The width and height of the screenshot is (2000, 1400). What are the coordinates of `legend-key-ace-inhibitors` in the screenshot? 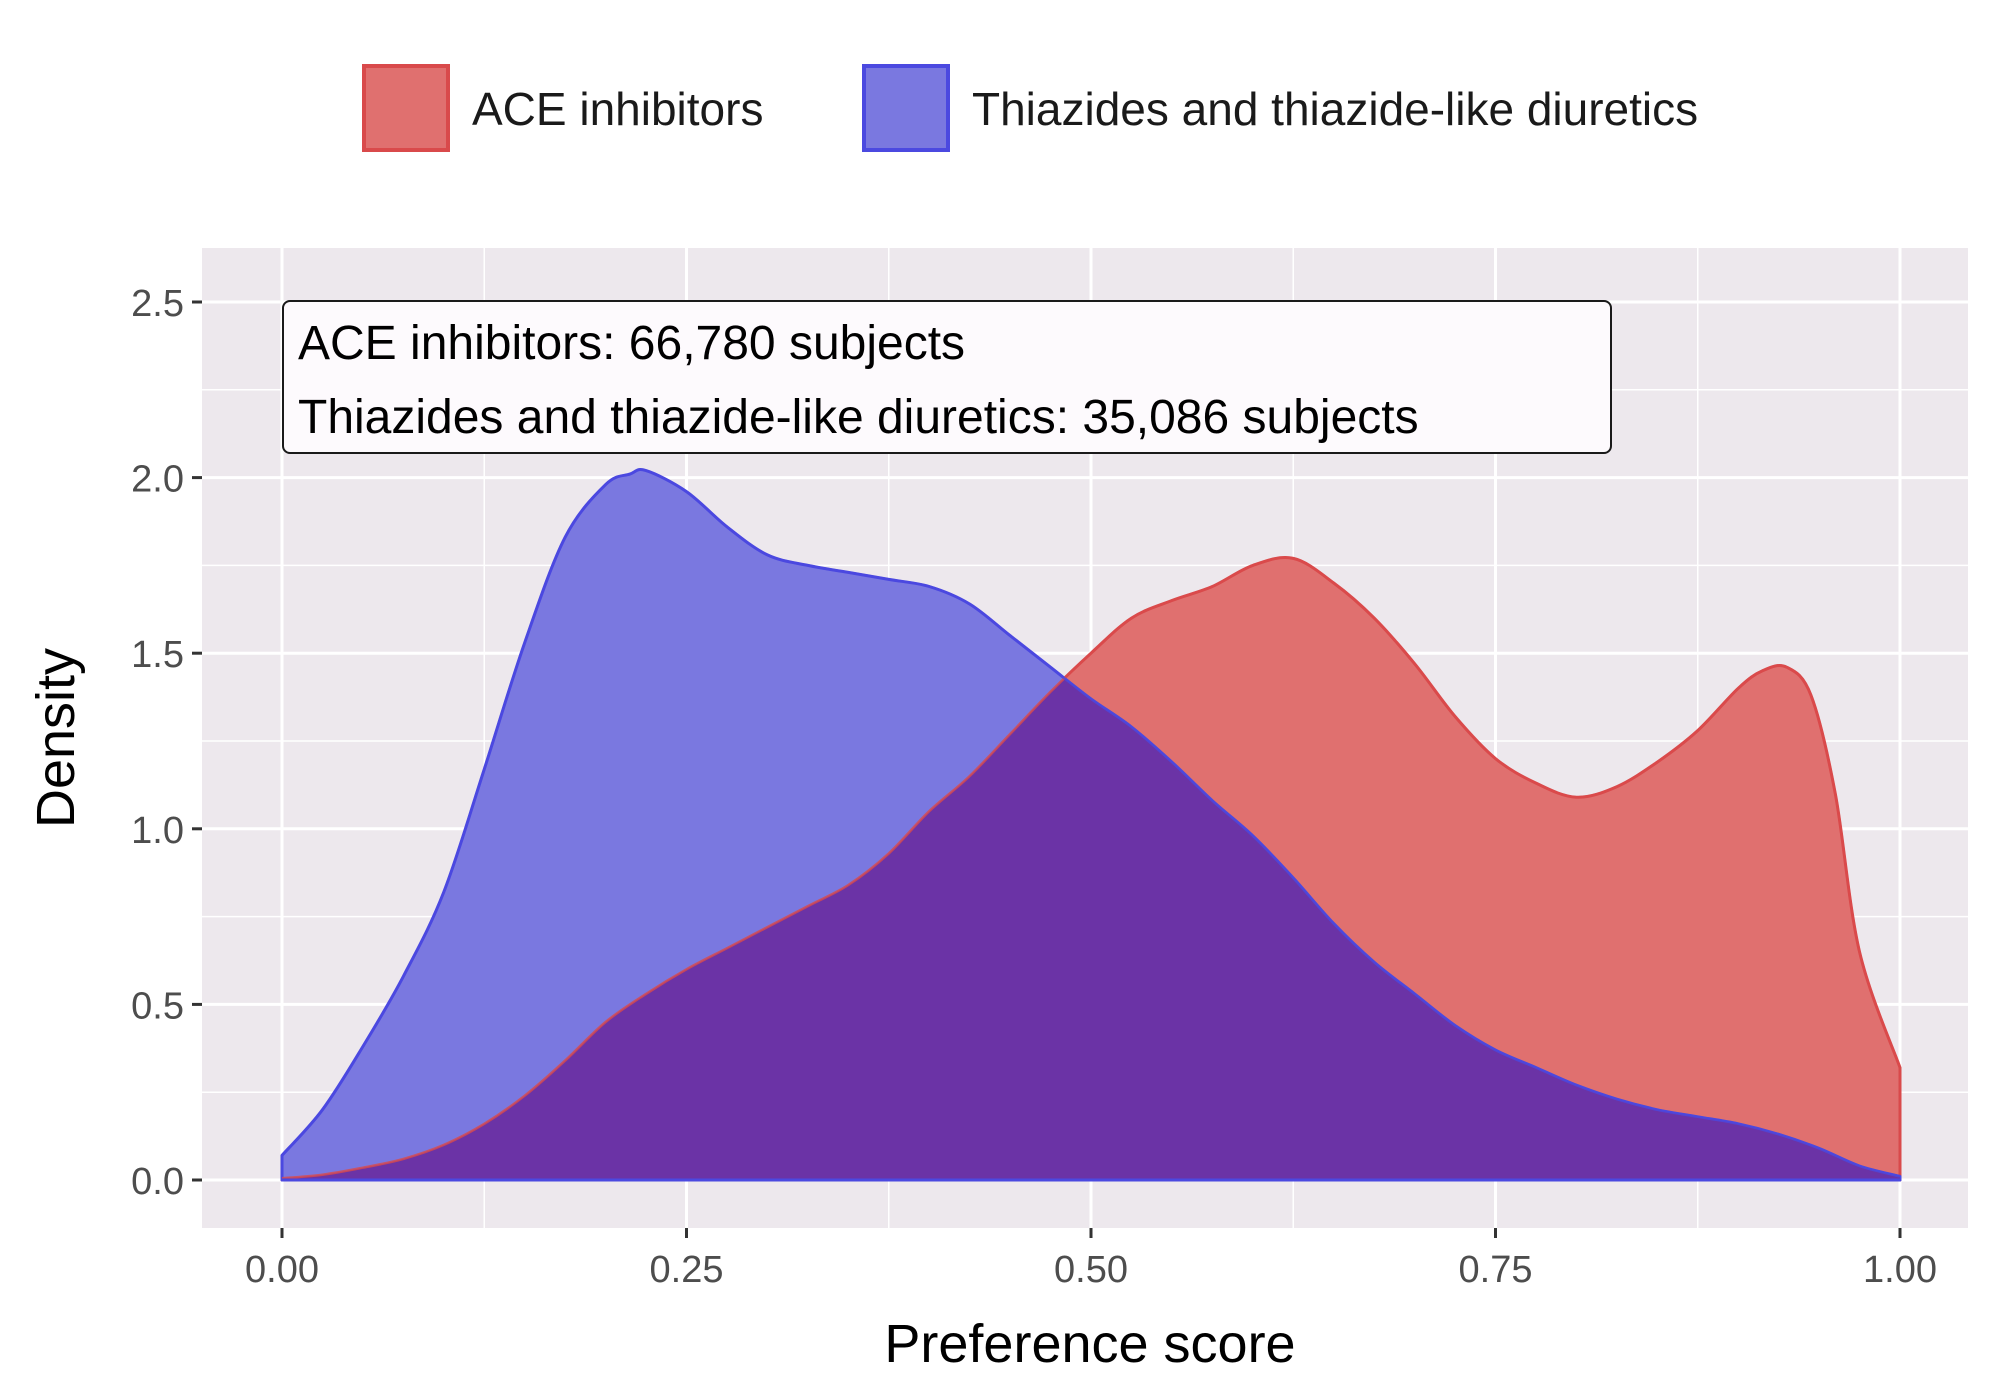 It's located at (406, 108).